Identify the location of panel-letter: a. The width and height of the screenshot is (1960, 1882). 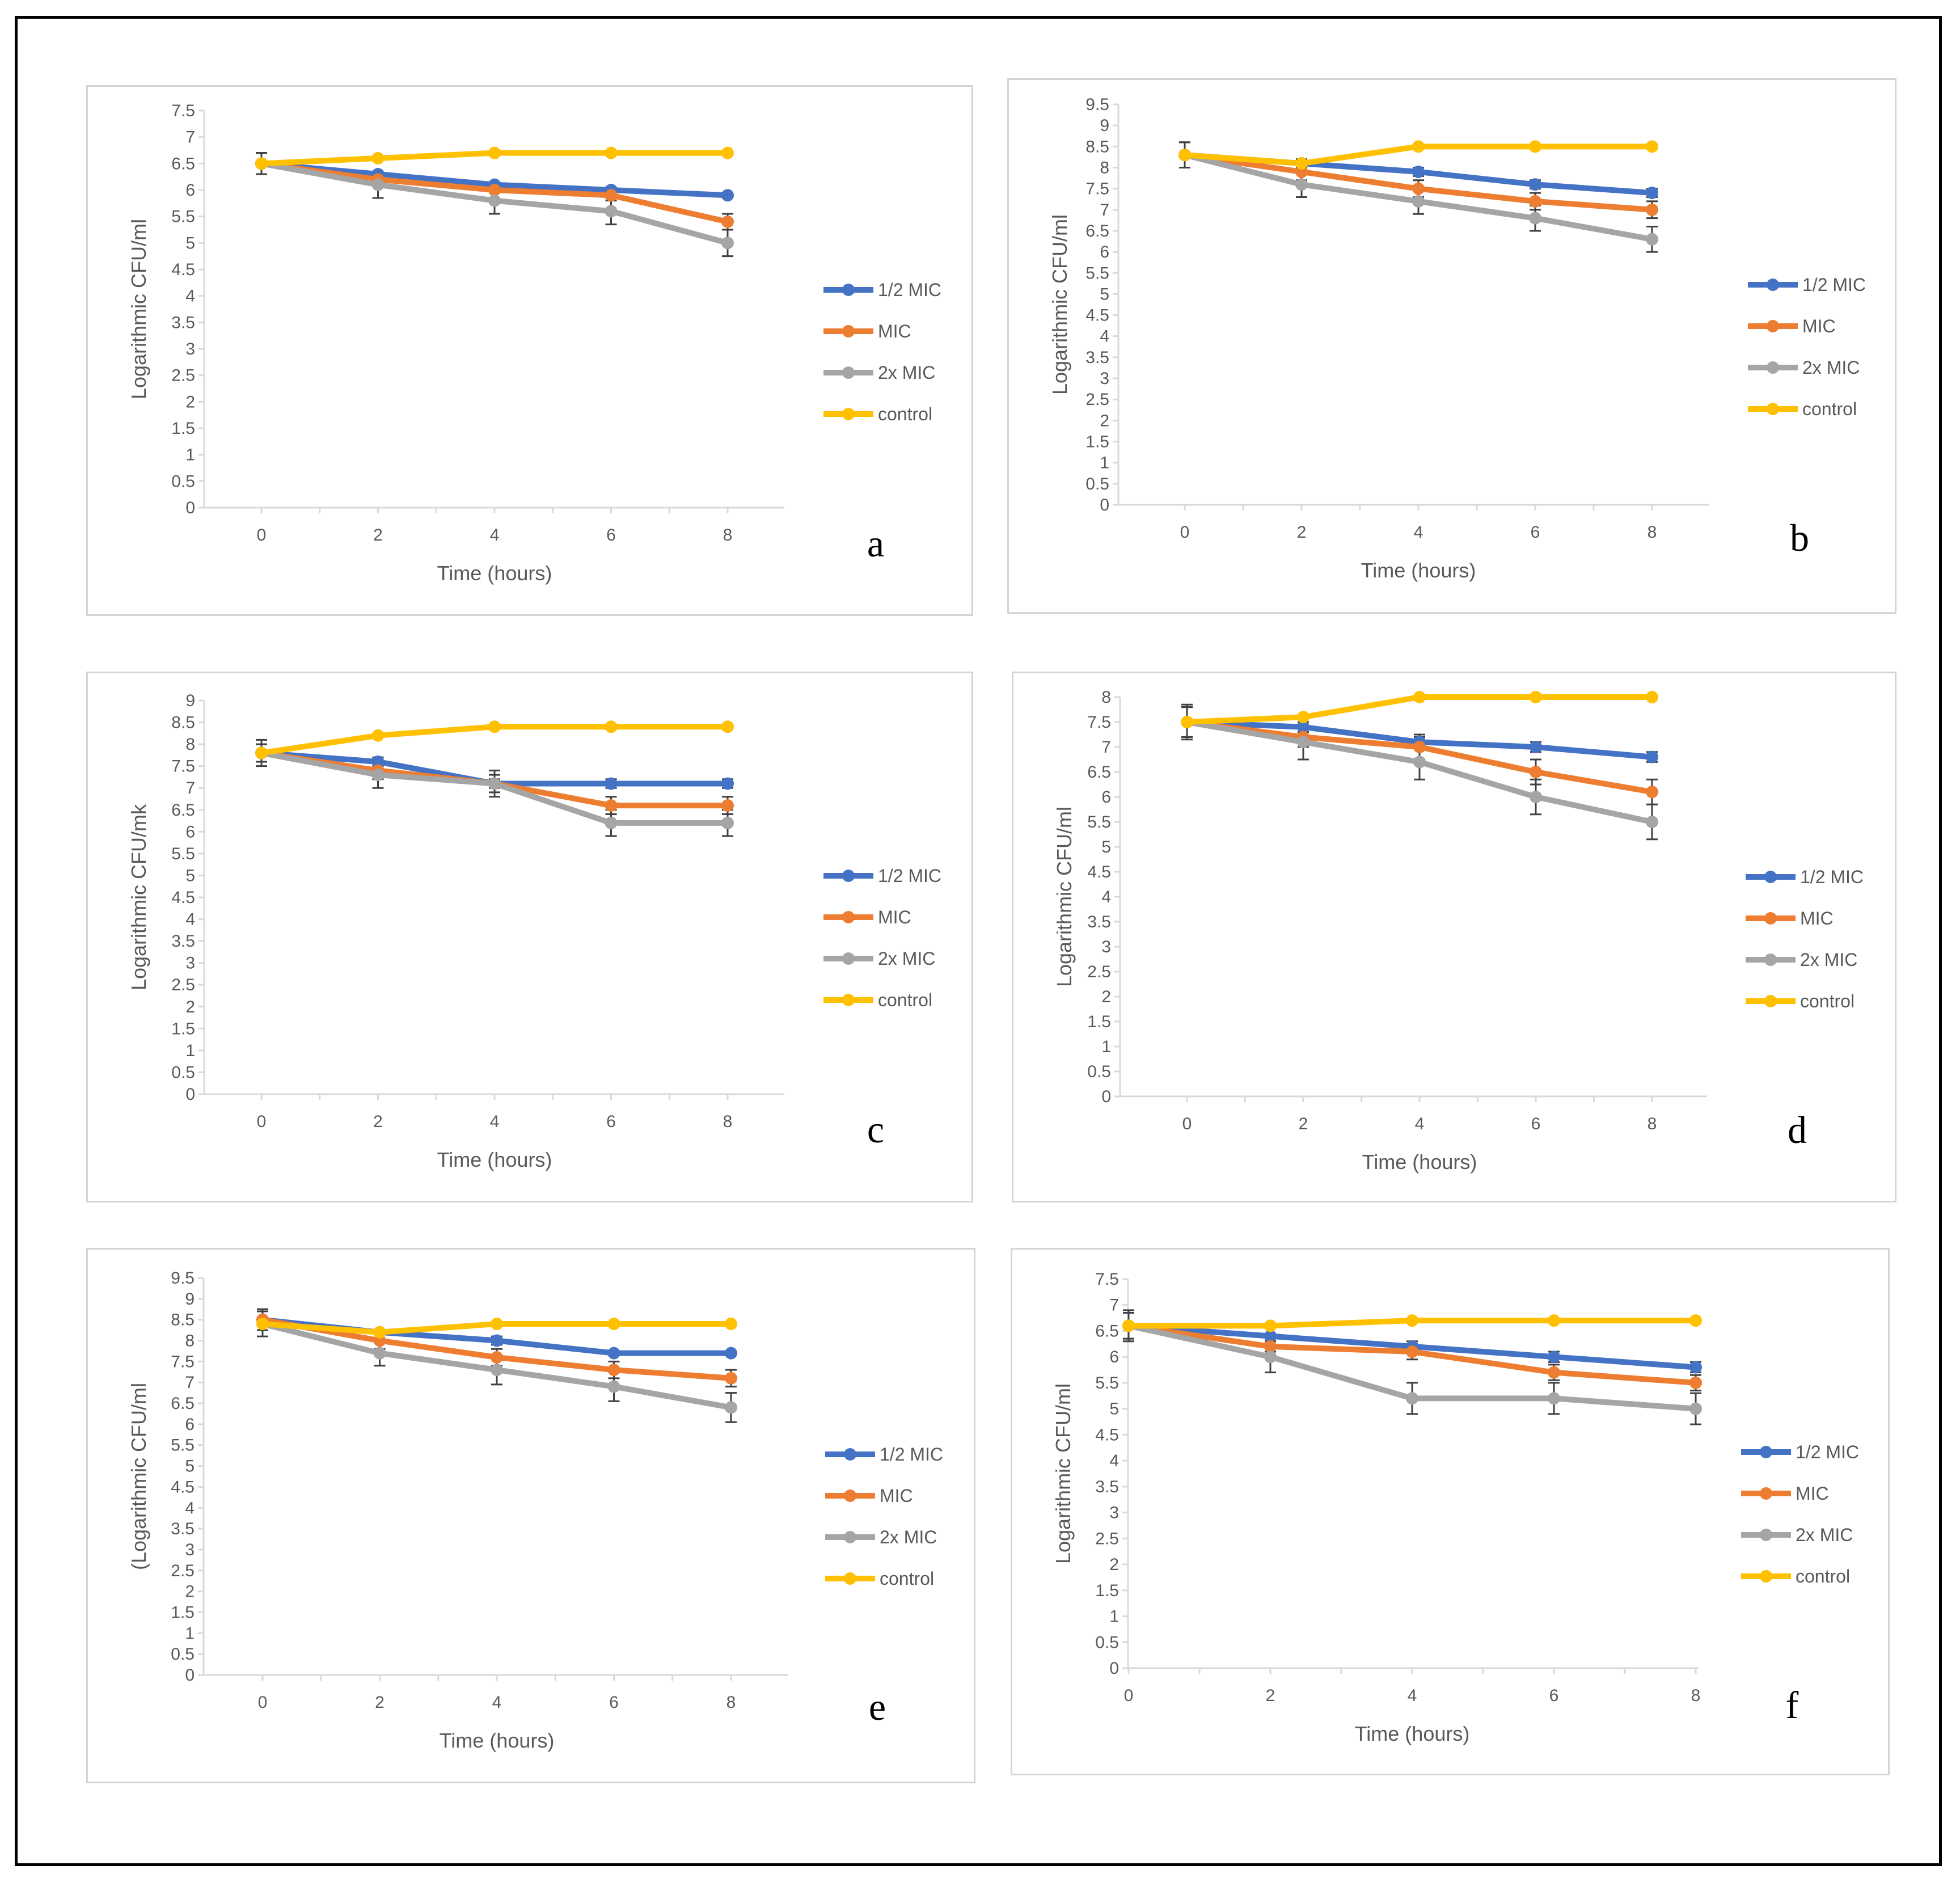
(875, 543).